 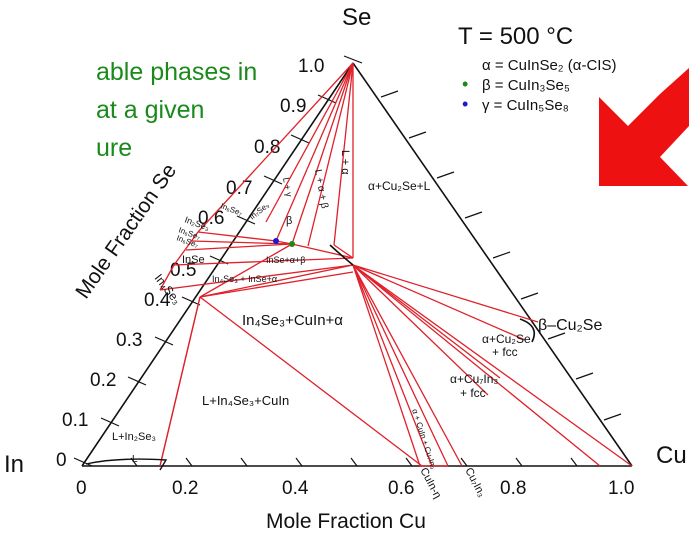 What do you see at coordinates (185, 488) in the screenshot?
I see `cu-tick-0.2: 0.2` at bounding box center [185, 488].